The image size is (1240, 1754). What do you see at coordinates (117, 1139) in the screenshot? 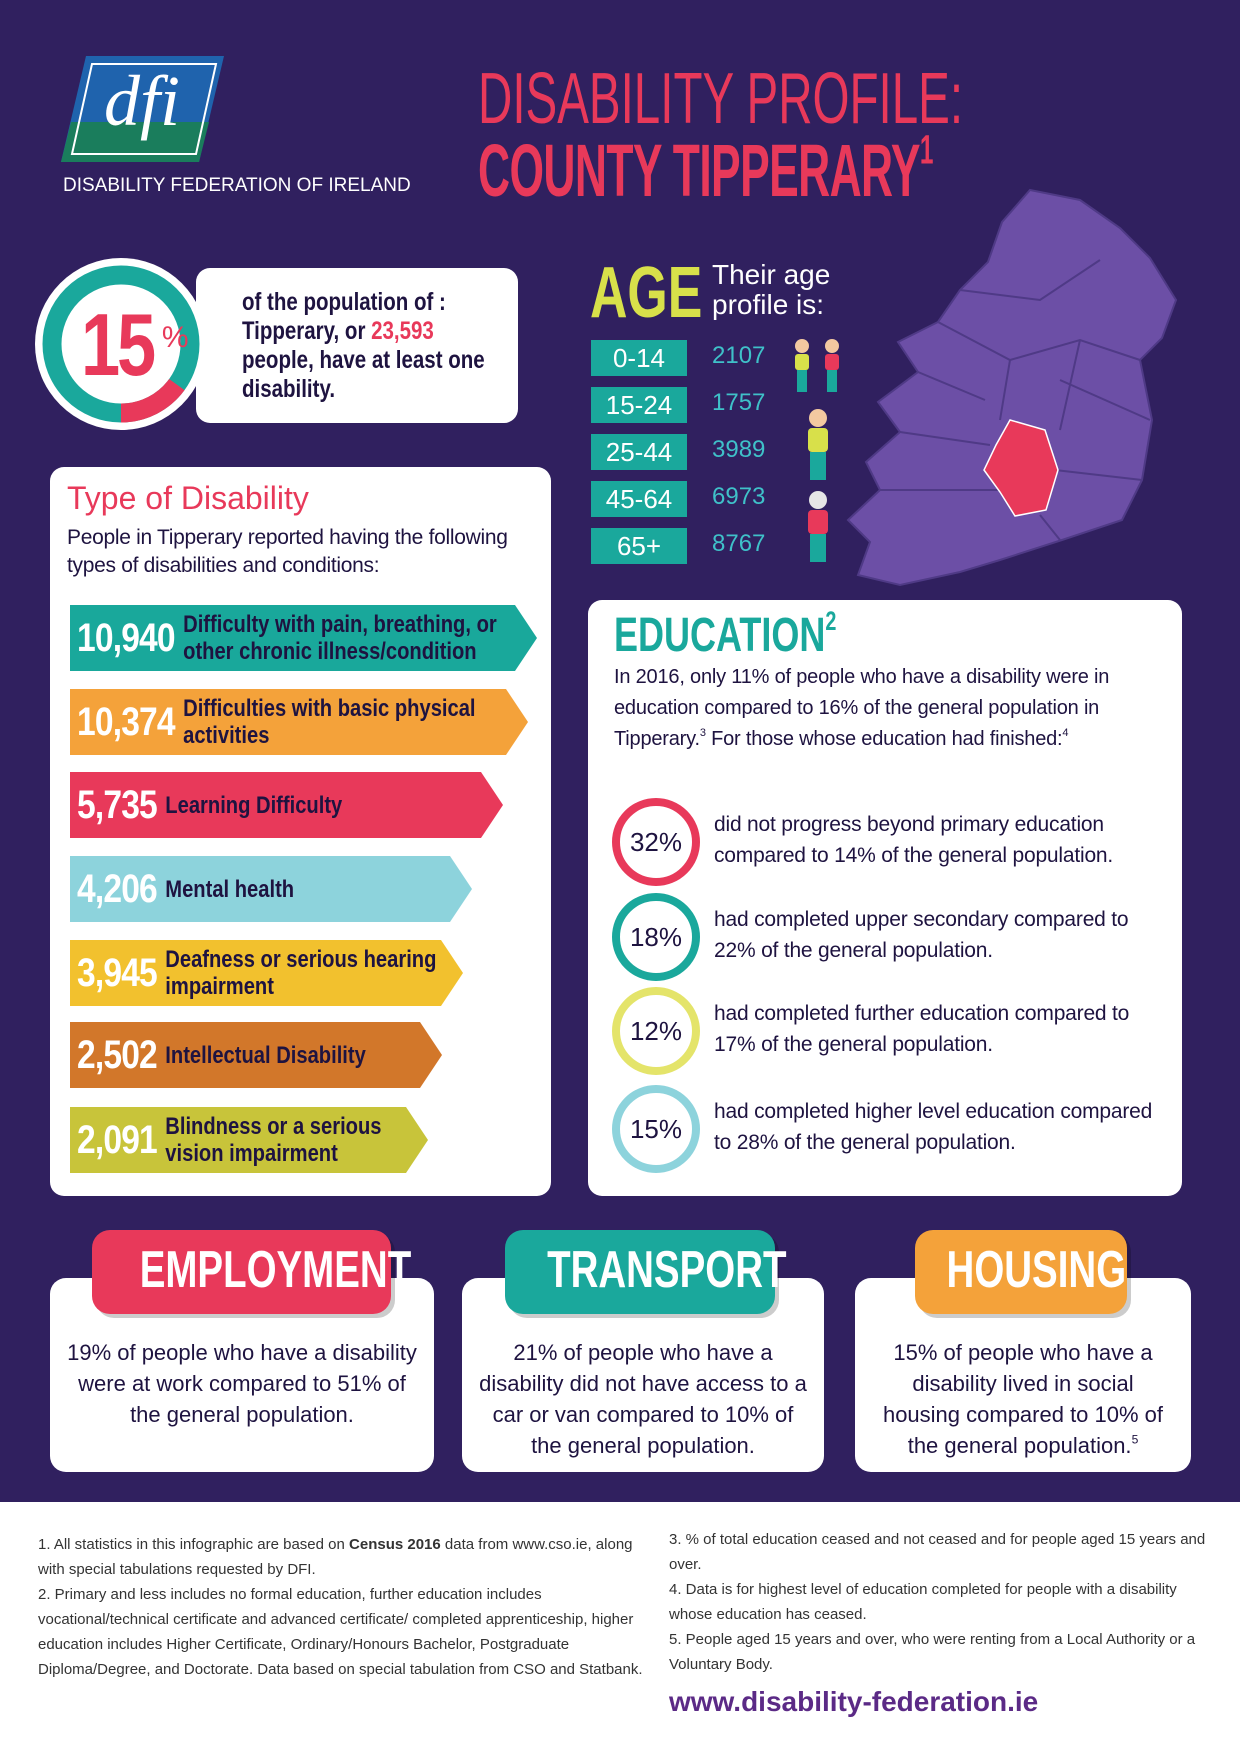
I see `disability-count: 2,091` at bounding box center [117, 1139].